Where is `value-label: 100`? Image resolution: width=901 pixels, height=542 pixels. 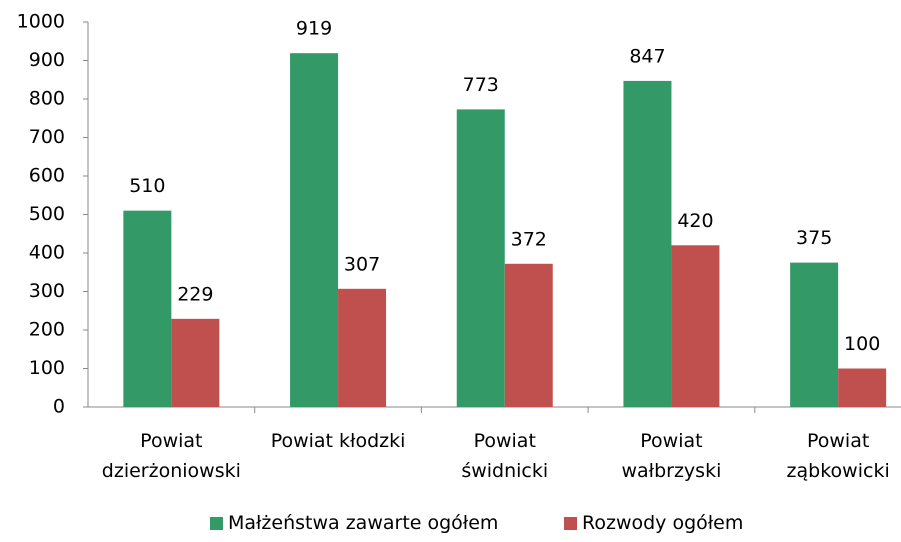
value-label: 100 is located at coordinates (862, 344).